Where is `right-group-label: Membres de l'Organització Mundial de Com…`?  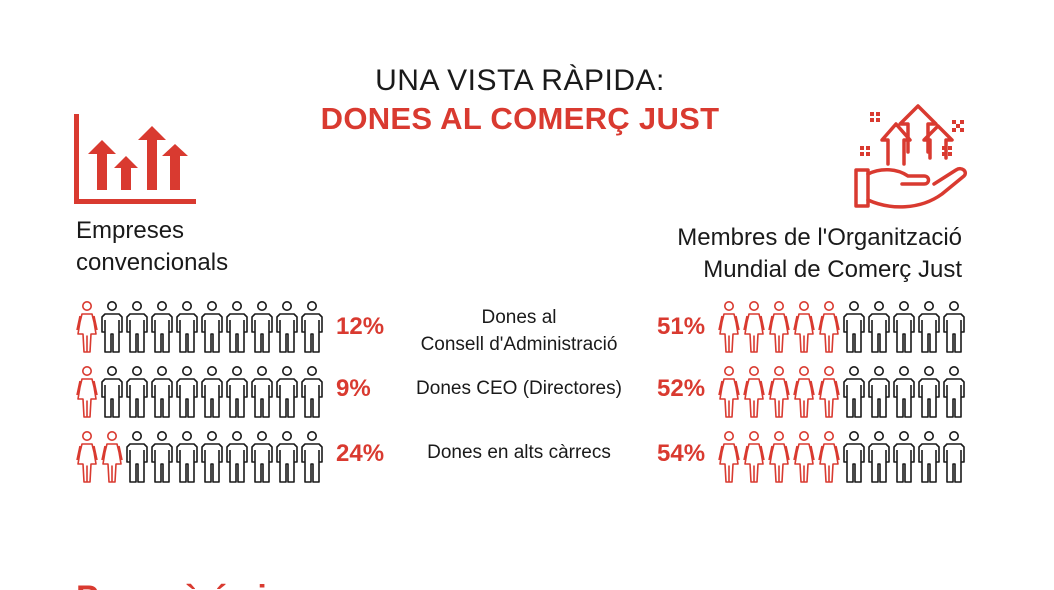
right-group-label: Membres de l'Organització Mundial de Com… is located at coordinates (819, 253).